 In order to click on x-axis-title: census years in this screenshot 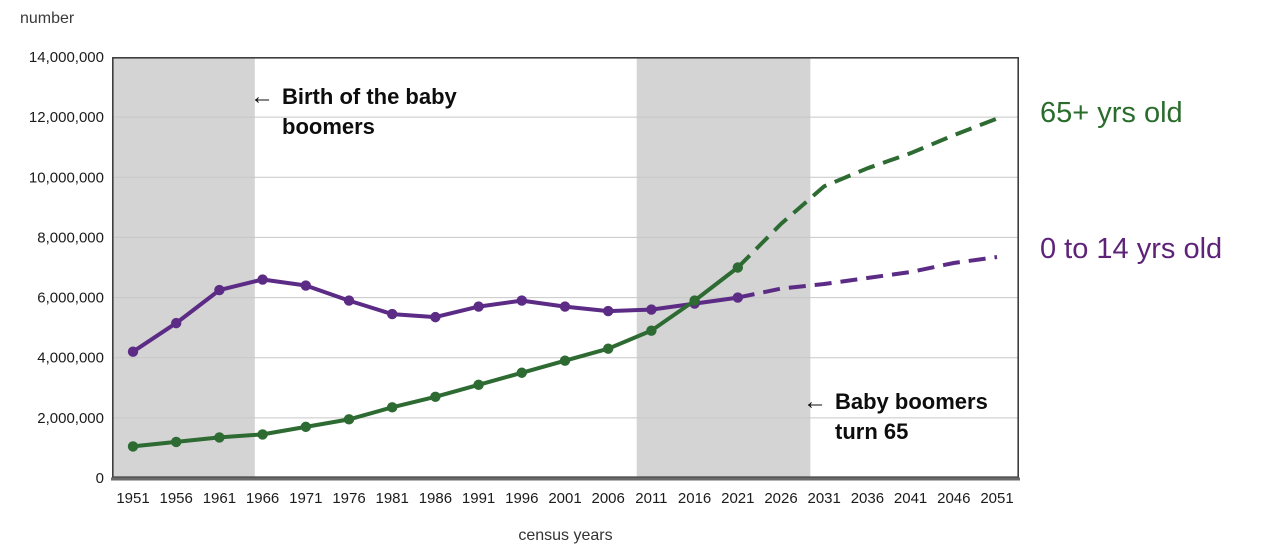, I will do `click(565, 535)`.